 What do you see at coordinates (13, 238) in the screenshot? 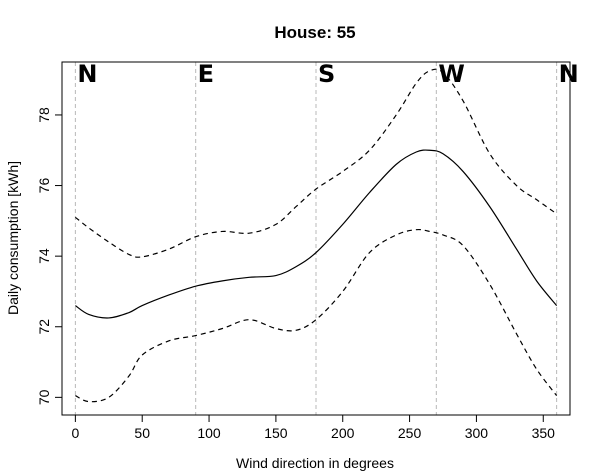
I see `y-axis-label: Daily consumption [kWh]` at bounding box center [13, 238].